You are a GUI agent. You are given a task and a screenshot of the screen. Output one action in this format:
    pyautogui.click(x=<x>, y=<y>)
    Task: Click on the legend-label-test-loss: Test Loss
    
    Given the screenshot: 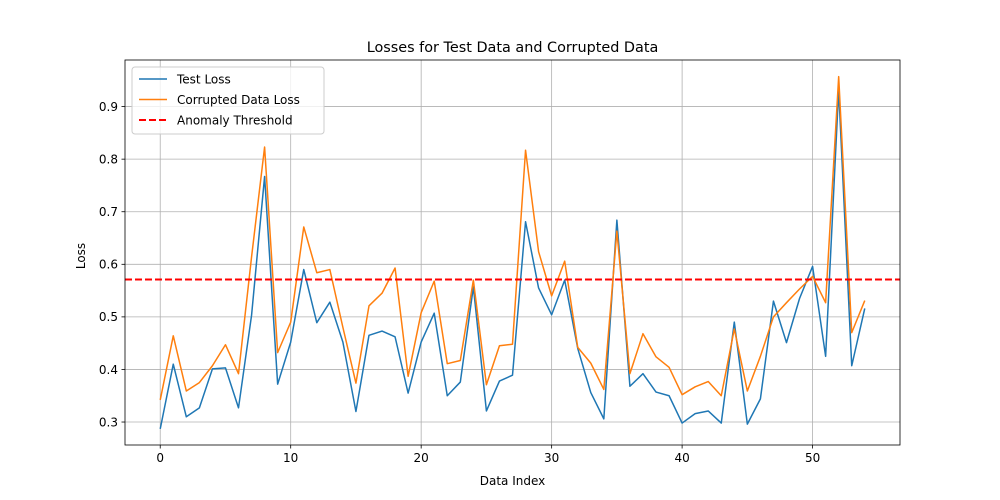 What is the action you would take?
    pyautogui.click(x=203, y=79)
    